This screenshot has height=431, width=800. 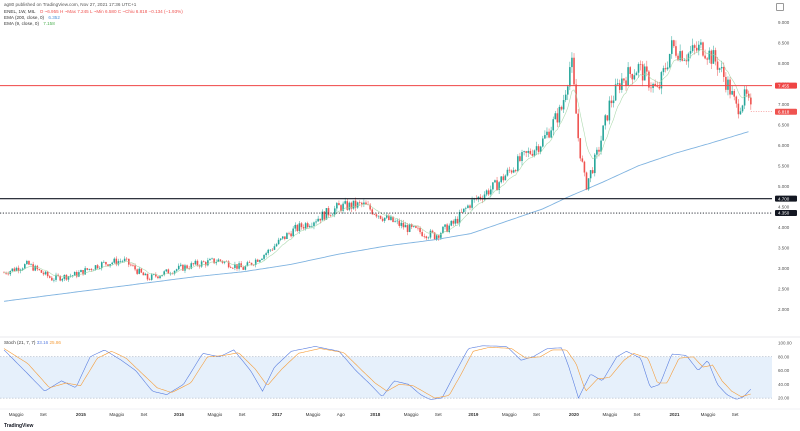 What do you see at coordinates (674, 414) in the screenshot?
I see `time-axis-label: 2021` at bounding box center [674, 414].